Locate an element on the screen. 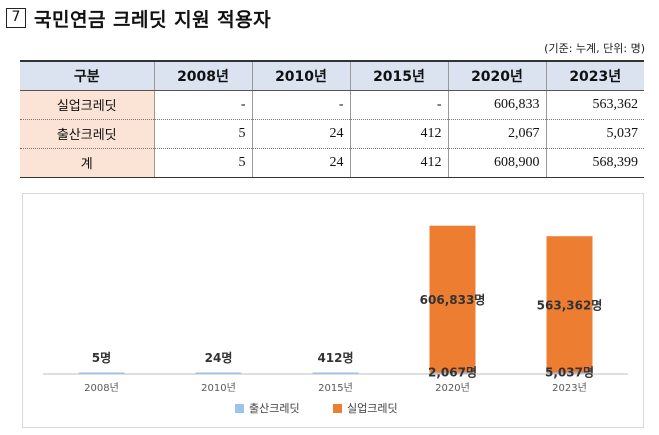  x-tick-label: 2015년 is located at coordinates (335, 388).